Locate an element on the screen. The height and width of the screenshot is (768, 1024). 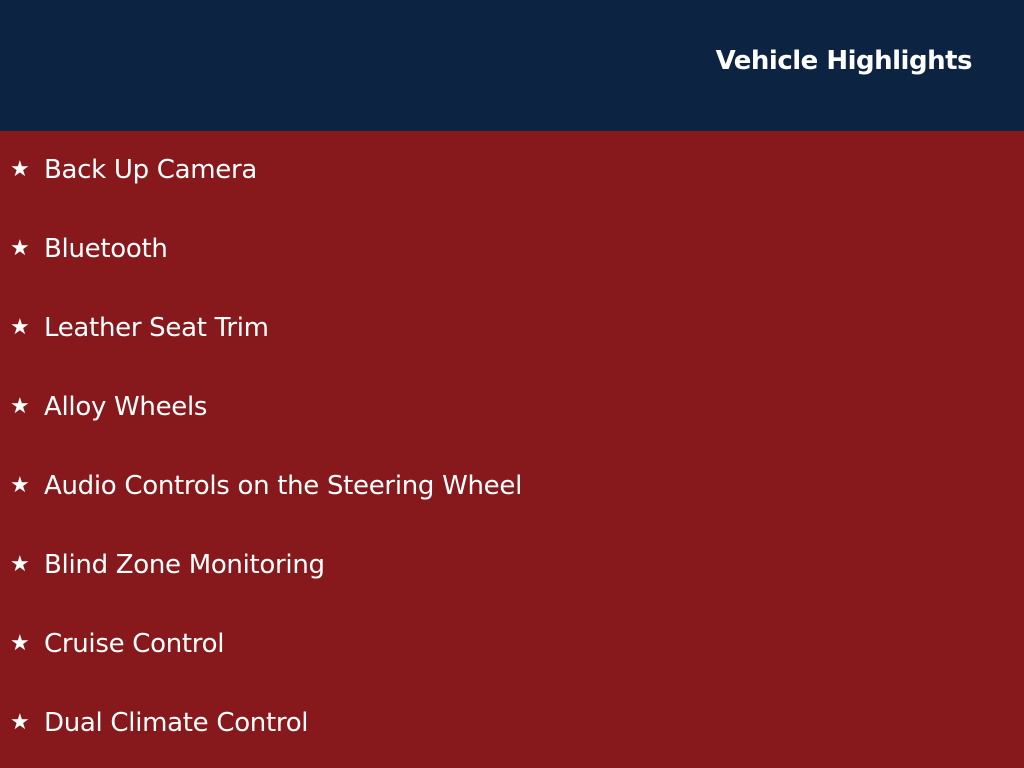
highlight-label: Blind Zone Monitoring is located at coordinates (184, 564).